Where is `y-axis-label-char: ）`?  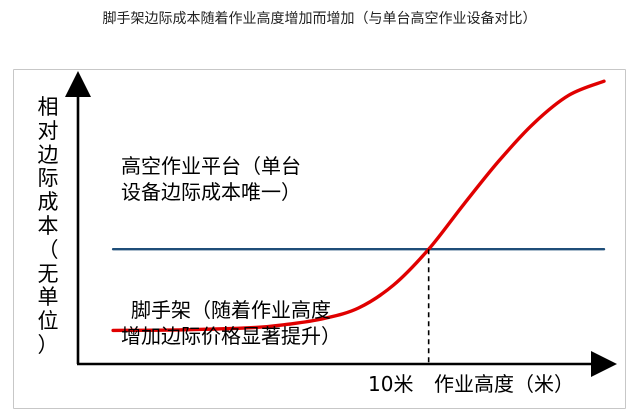
y-axis-label-char: ） is located at coordinates (48, 344).